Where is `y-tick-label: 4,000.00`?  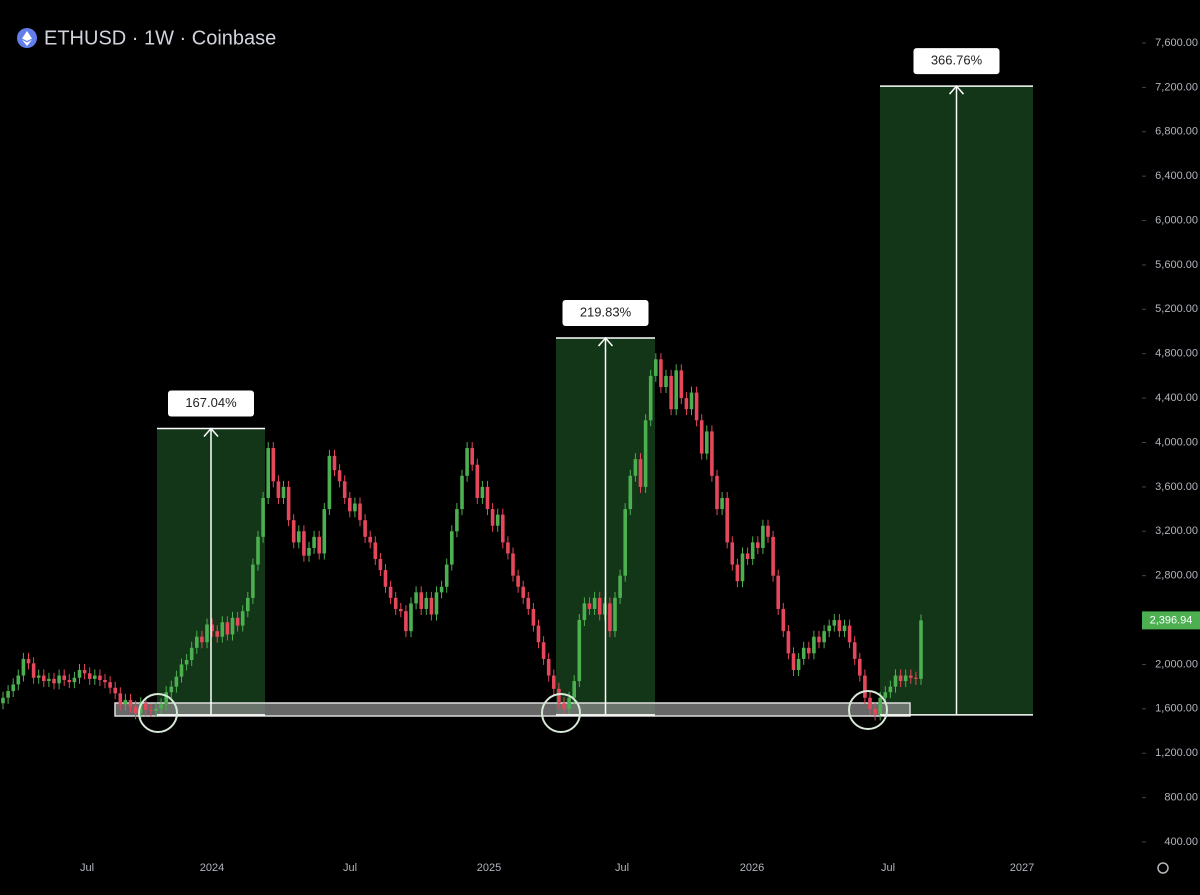 y-tick-label: 4,000.00 is located at coordinates (1176, 442).